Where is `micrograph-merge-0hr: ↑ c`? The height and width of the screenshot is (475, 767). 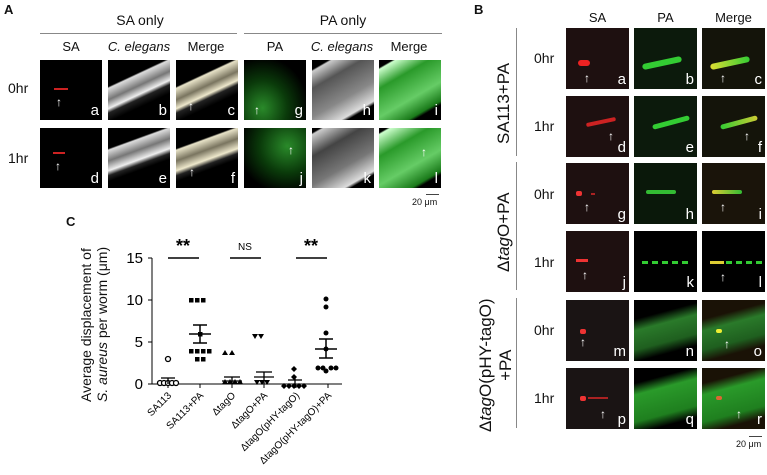 micrograph-merge-0hr: ↑ c is located at coordinates (207, 90).